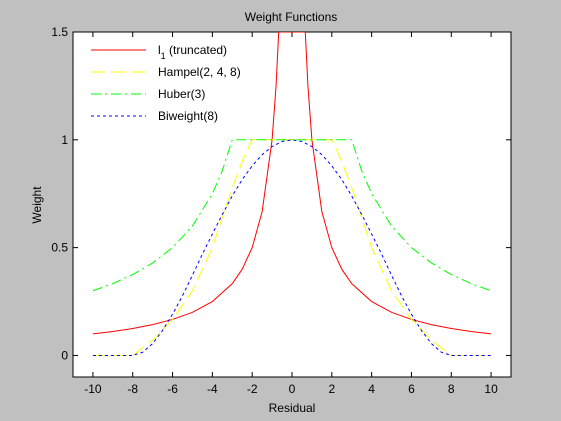 The width and height of the screenshot is (561, 421). What do you see at coordinates (491, 389) in the screenshot?
I see `x-tick-label: 10` at bounding box center [491, 389].